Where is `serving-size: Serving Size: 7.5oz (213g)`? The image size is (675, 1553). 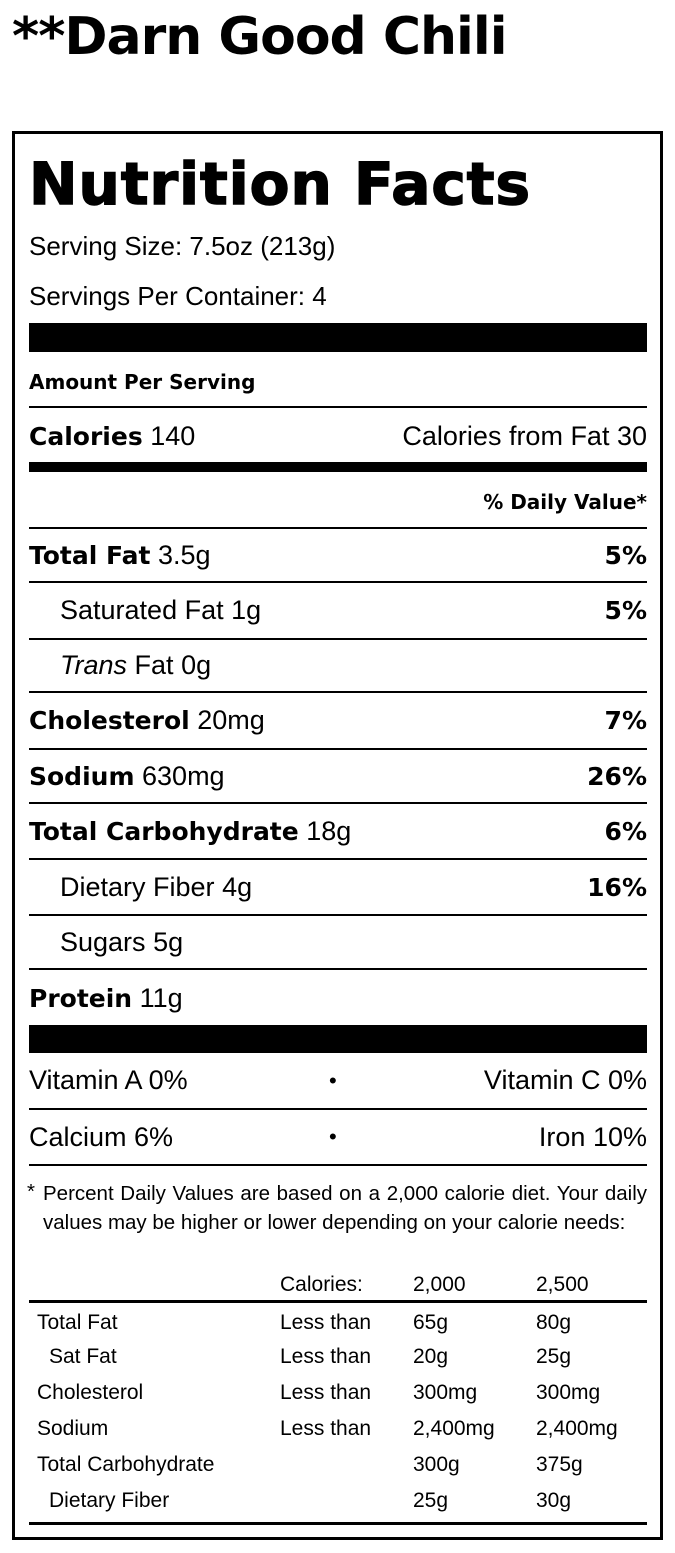 serving-size: Serving Size: 7.5oz (213g) is located at coordinates (182, 246).